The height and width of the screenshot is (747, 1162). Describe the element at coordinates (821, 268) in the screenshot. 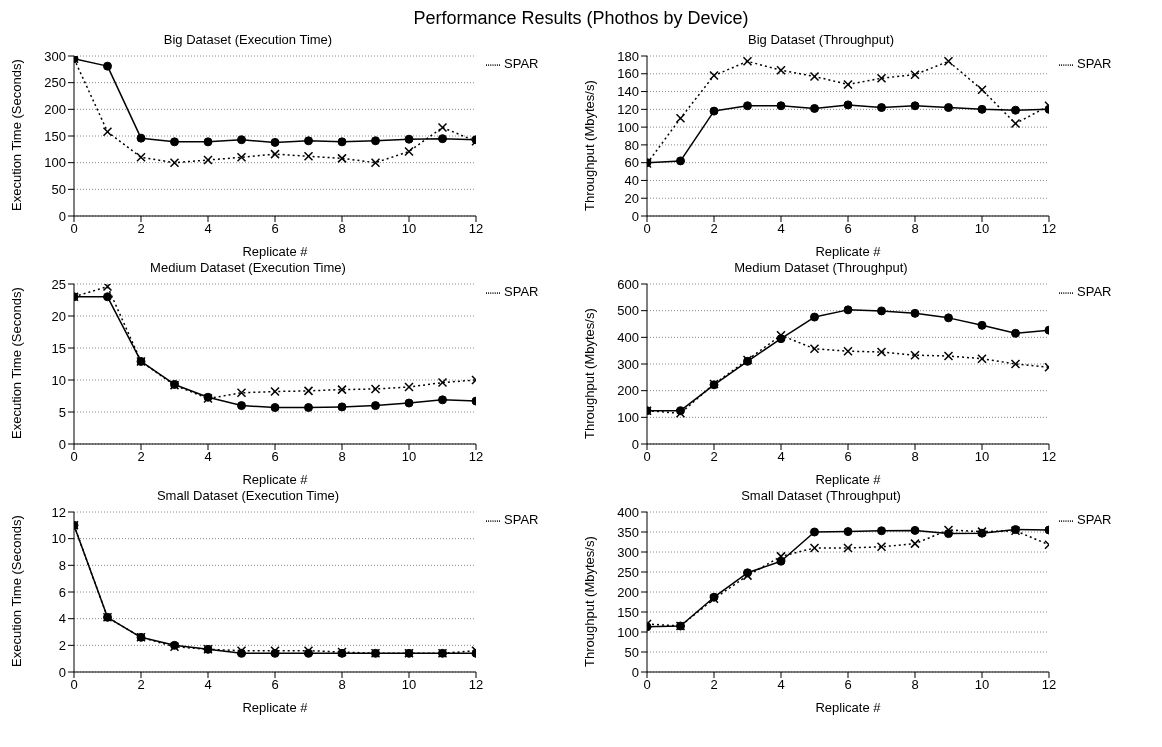

I see `chart-title: Medium Dataset (Throughput)` at that location.